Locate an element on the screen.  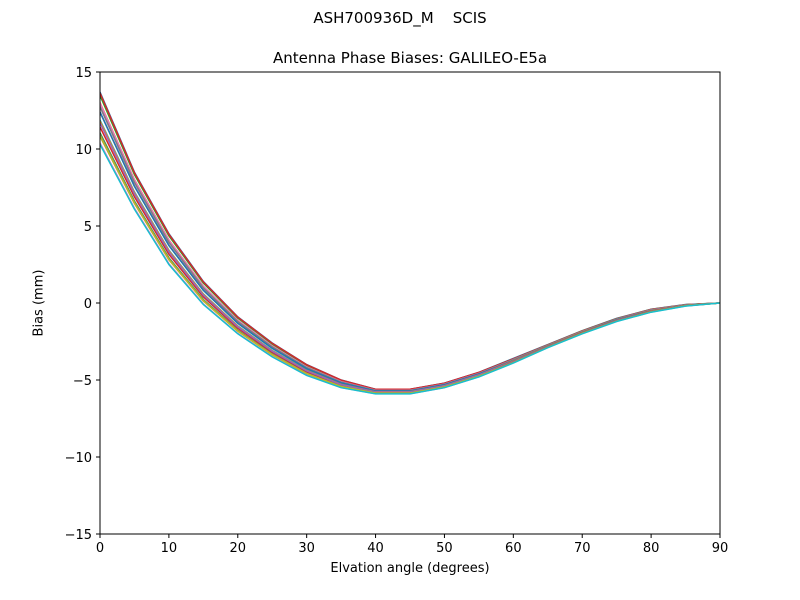
x-tick-label: 10 is located at coordinates (169, 548).